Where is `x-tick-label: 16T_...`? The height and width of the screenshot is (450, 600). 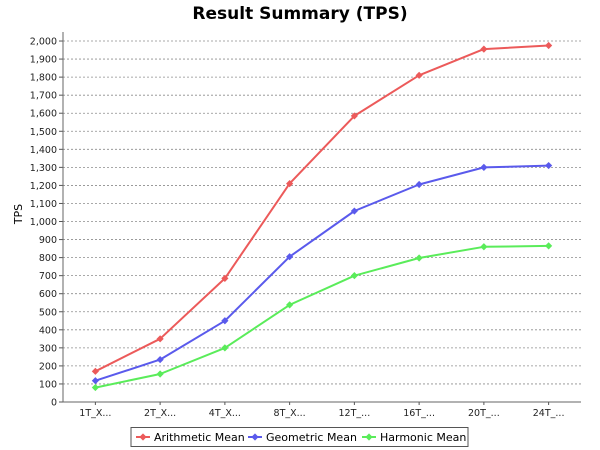
x-tick-label: 16T_... is located at coordinates (419, 413).